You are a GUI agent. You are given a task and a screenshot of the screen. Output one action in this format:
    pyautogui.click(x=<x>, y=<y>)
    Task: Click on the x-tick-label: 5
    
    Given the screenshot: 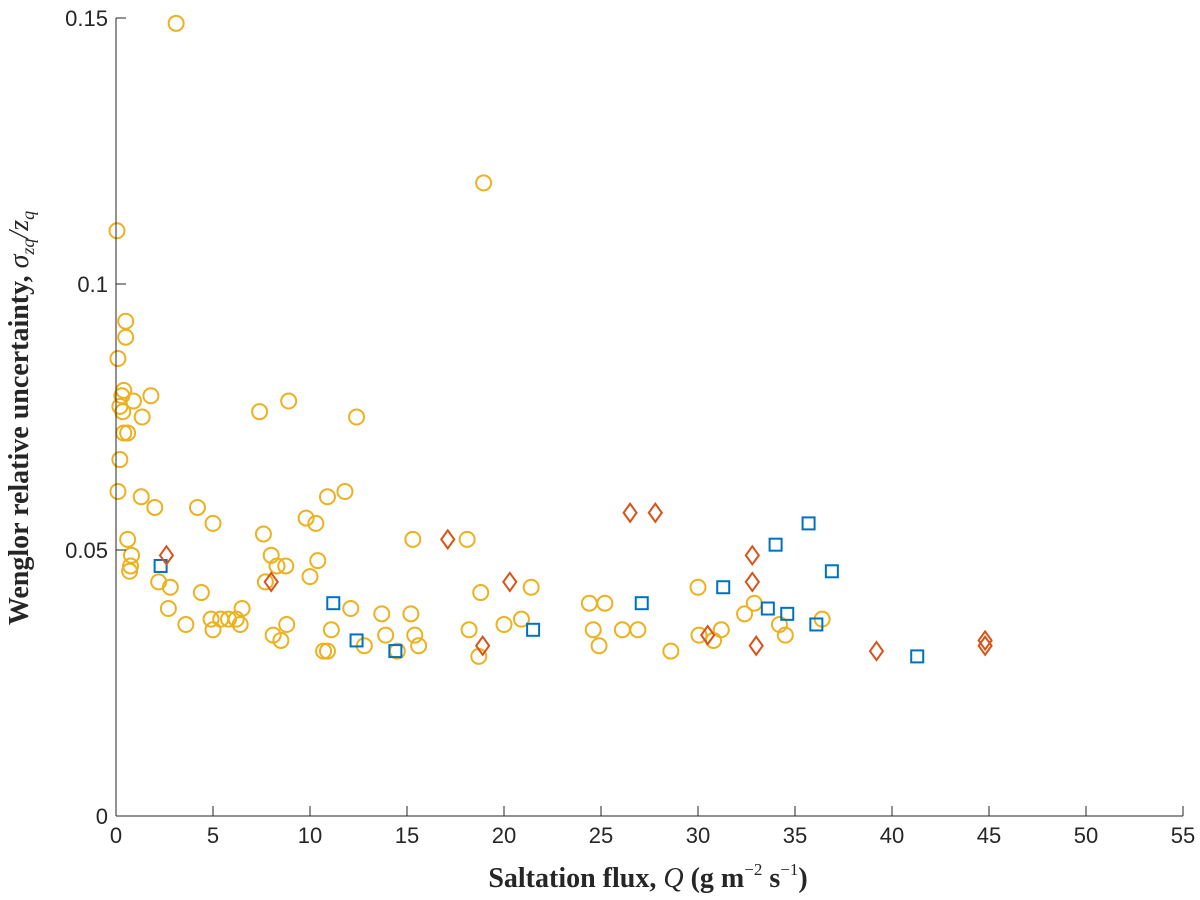 What is the action you would take?
    pyautogui.click(x=213, y=835)
    